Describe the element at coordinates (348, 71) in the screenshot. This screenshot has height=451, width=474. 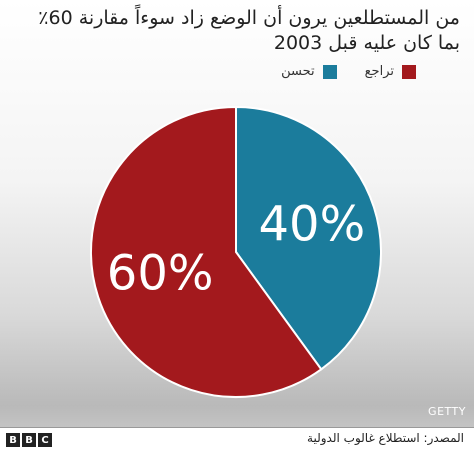
I see `legend: تراجع تحسن` at that location.